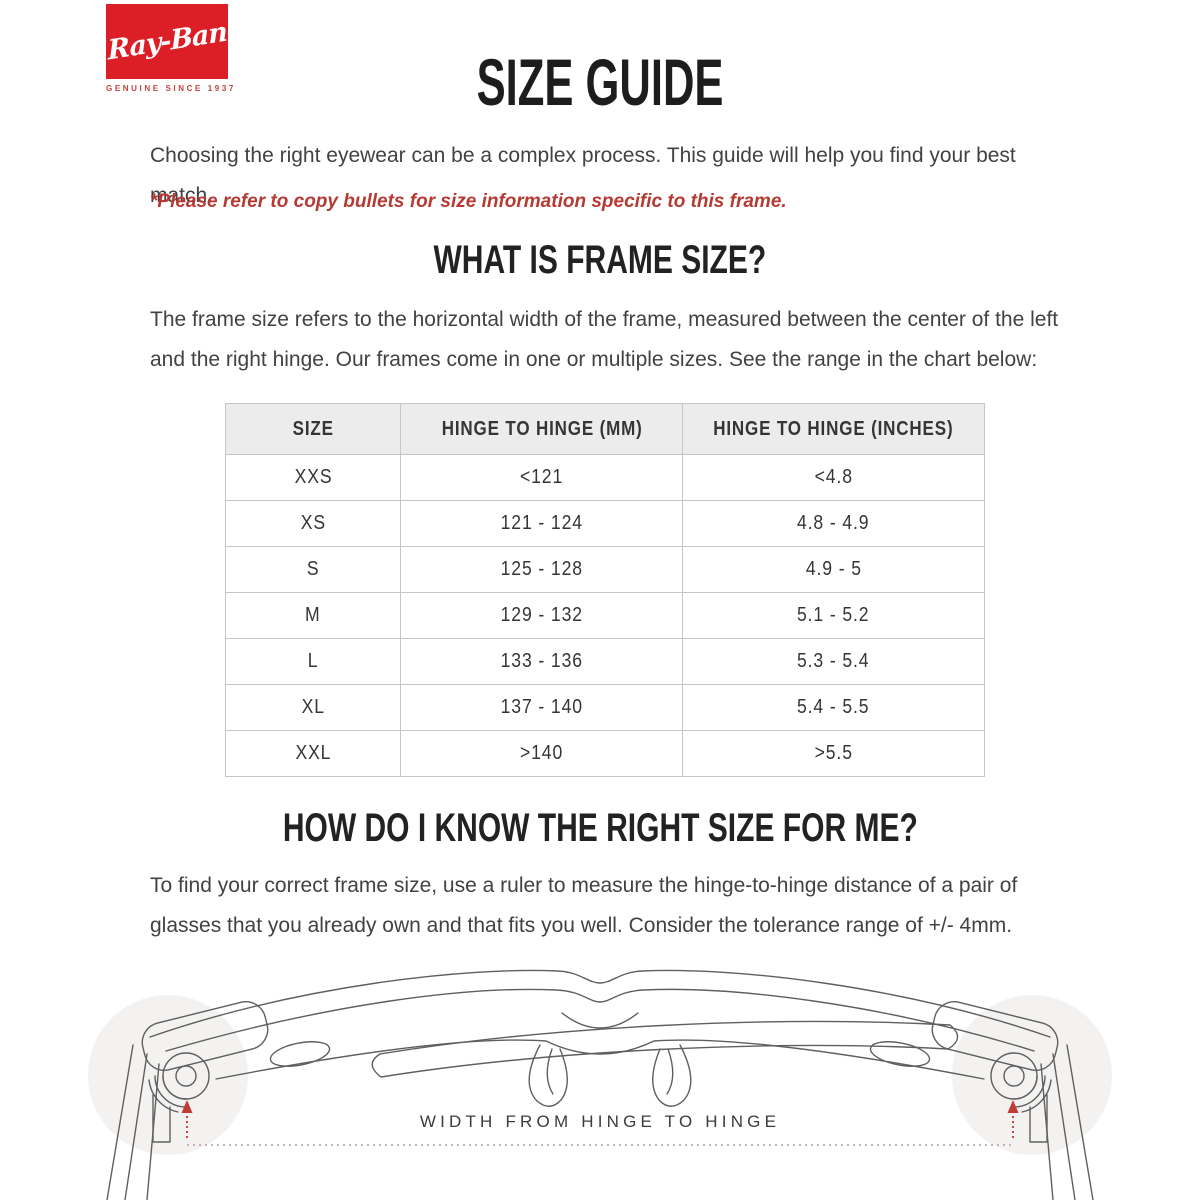  I want to click on table-cell: L, so click(313, 661).